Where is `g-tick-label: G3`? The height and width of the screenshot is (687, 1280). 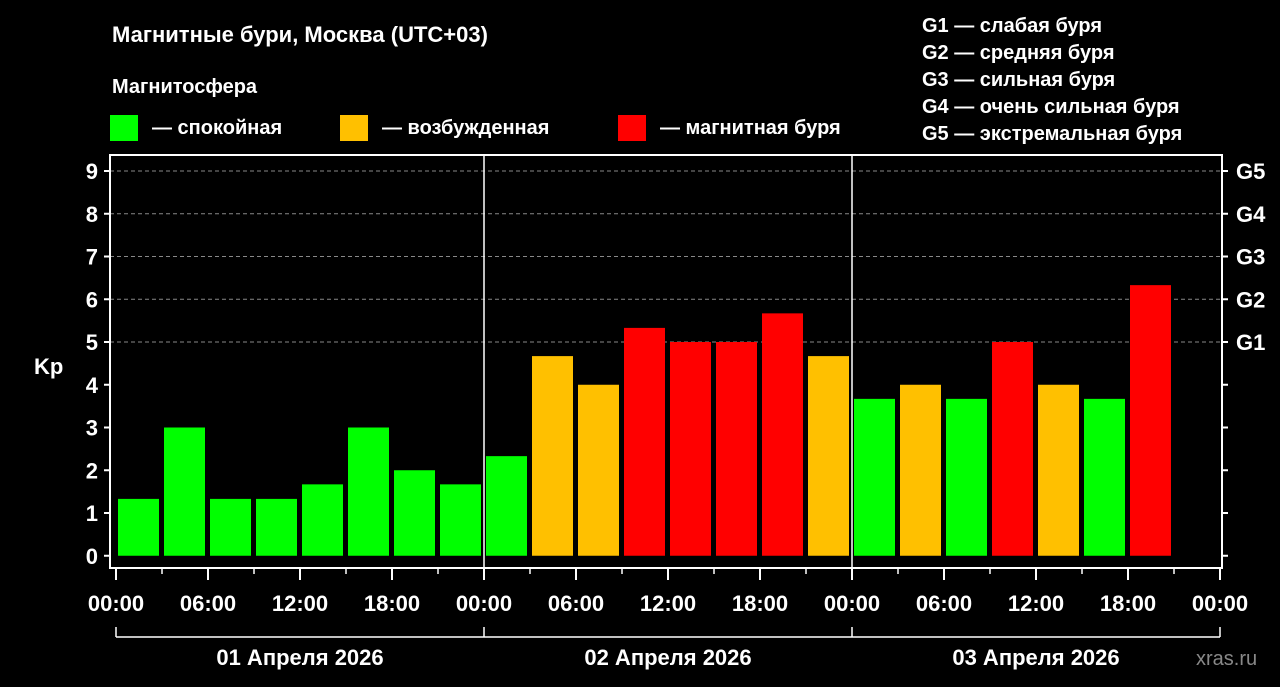
g-tick-label: G3 is located at coordinates (1250, 257).